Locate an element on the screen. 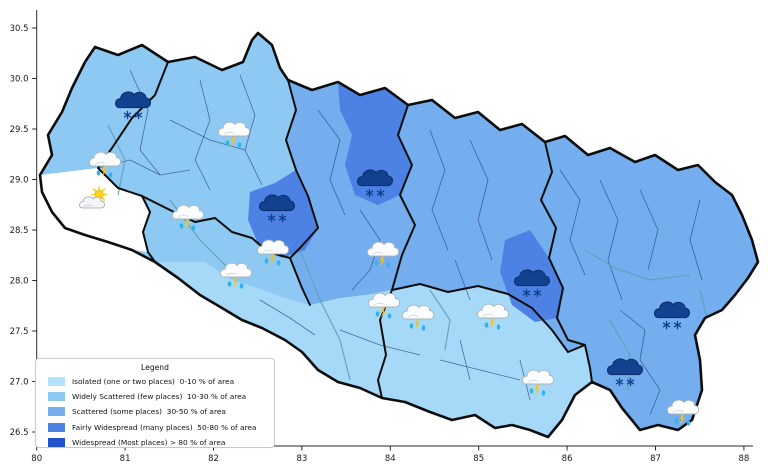 The height and width of the screenshot is (473, 768). legend-item-widespread: Widespread (Most places) > 80 % of area is located at coordinates (155, 442).